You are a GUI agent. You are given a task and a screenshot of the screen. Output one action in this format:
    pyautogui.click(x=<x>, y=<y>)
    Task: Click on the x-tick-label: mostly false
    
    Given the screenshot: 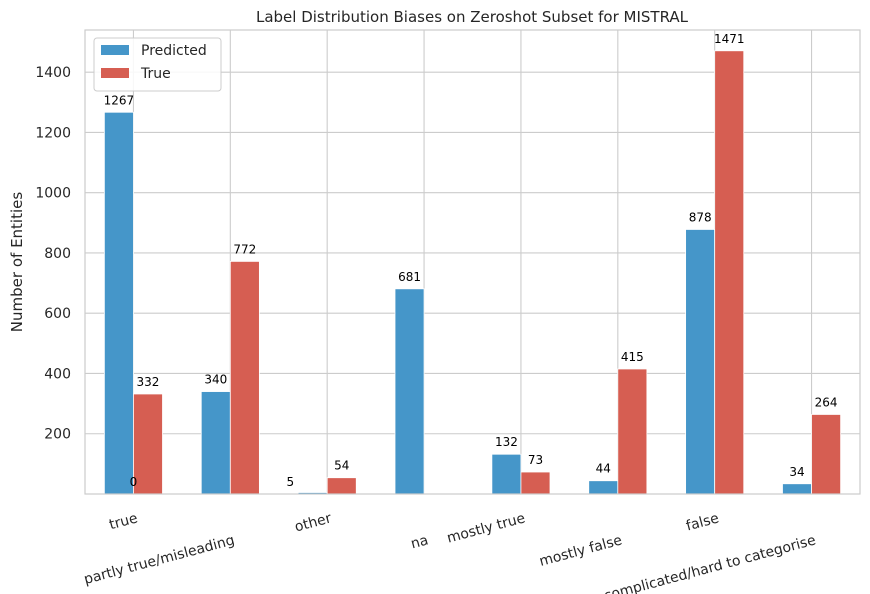 What is the action you would take?
    pyautogui.click(x=581, y=550)
    